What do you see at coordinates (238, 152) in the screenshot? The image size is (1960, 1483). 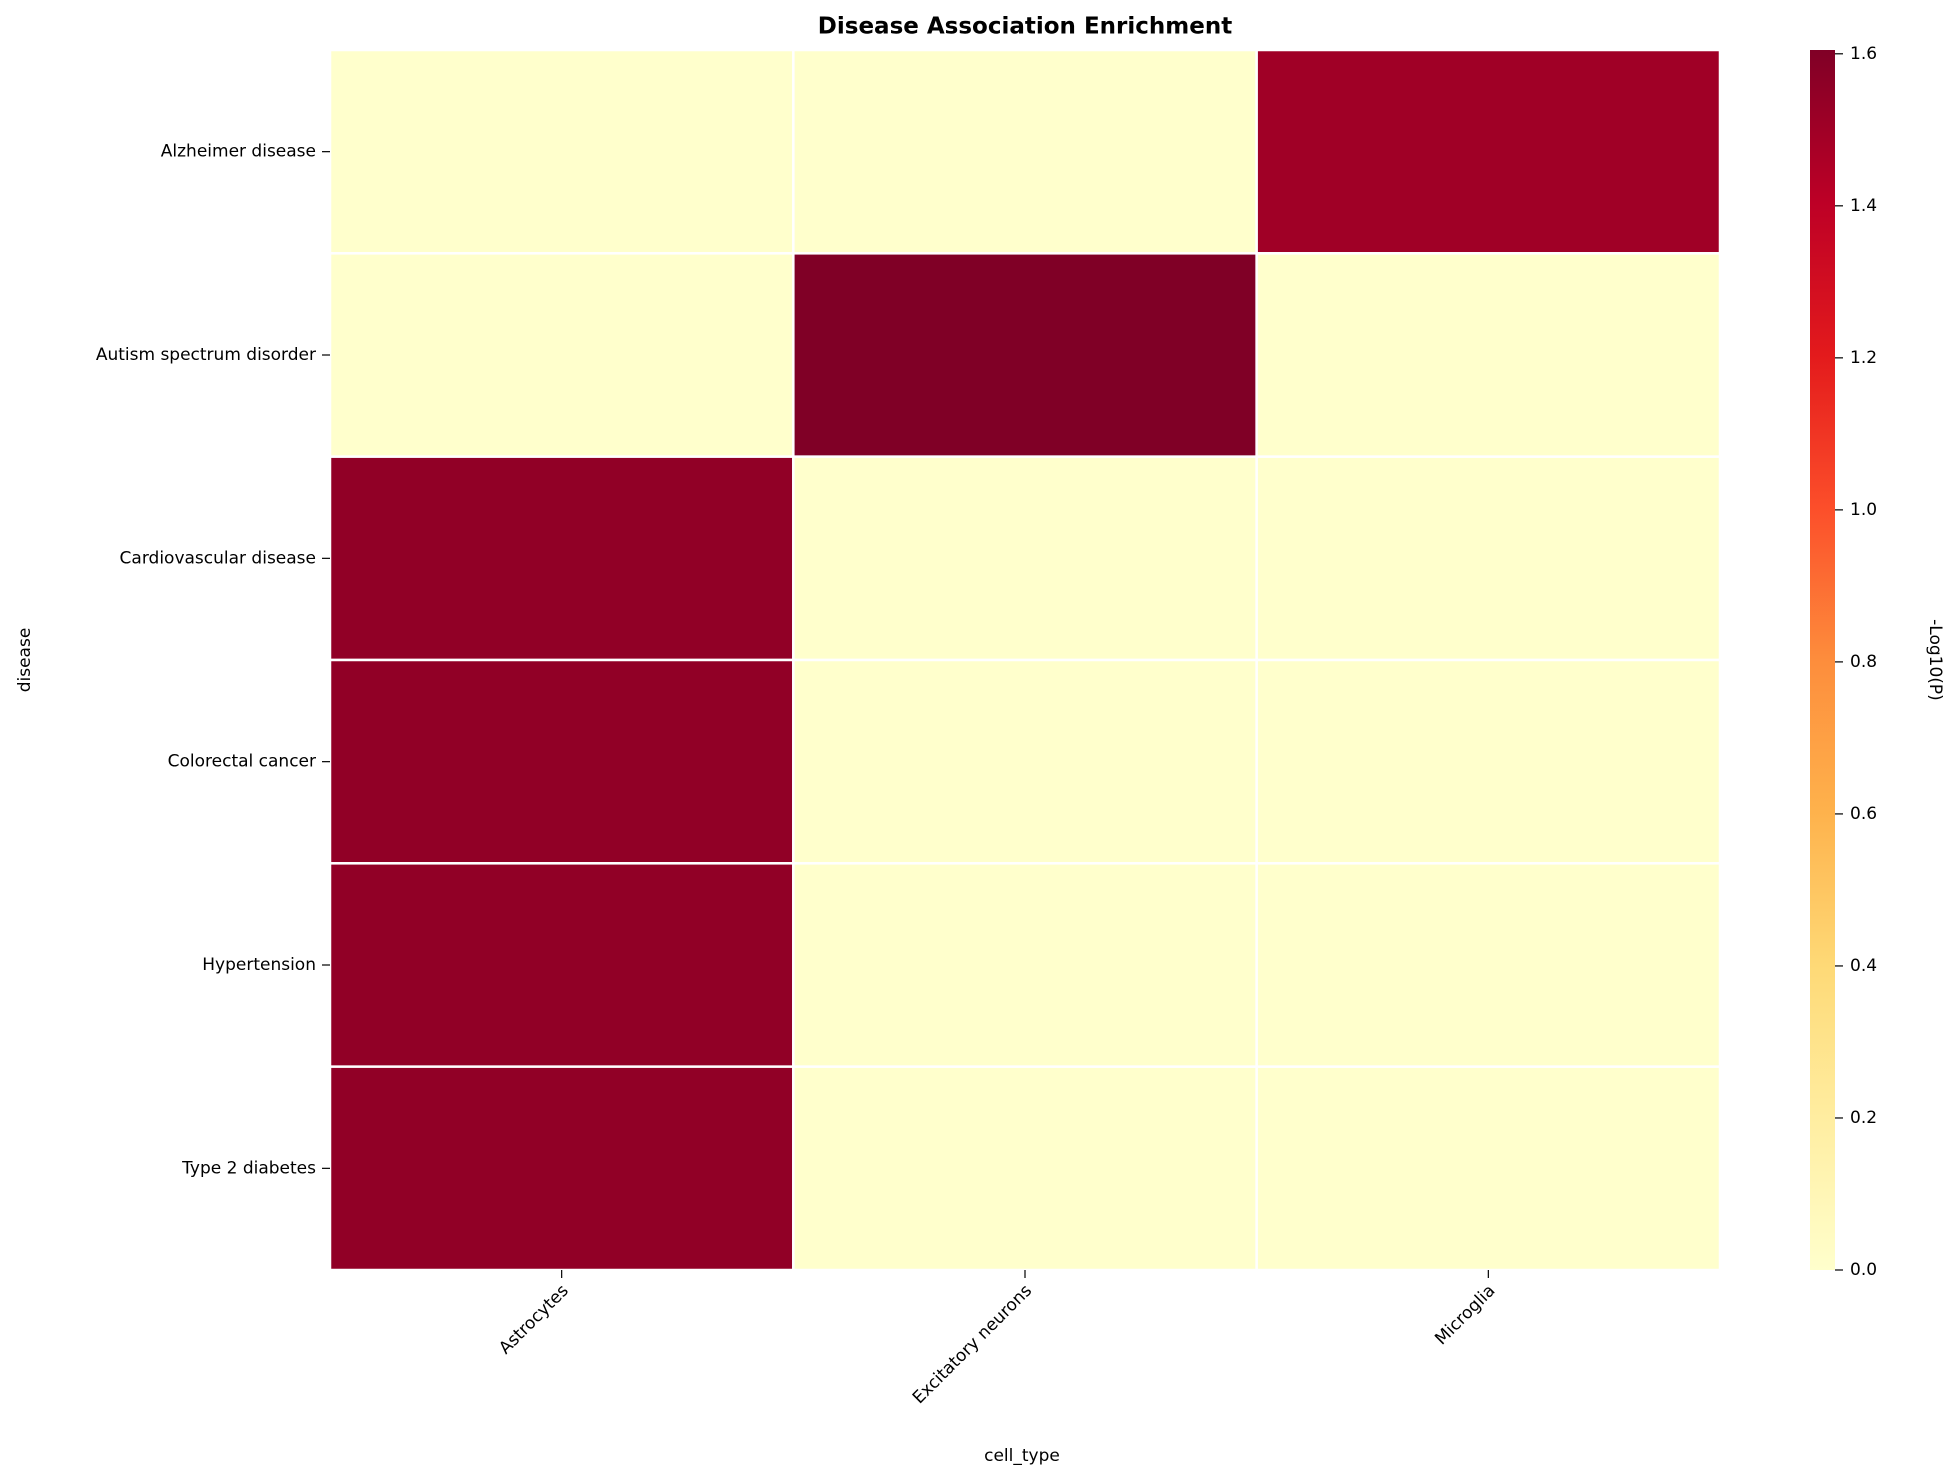 I see `y-tick-label: Alzheimer disease` at bounding box center [238, 152].